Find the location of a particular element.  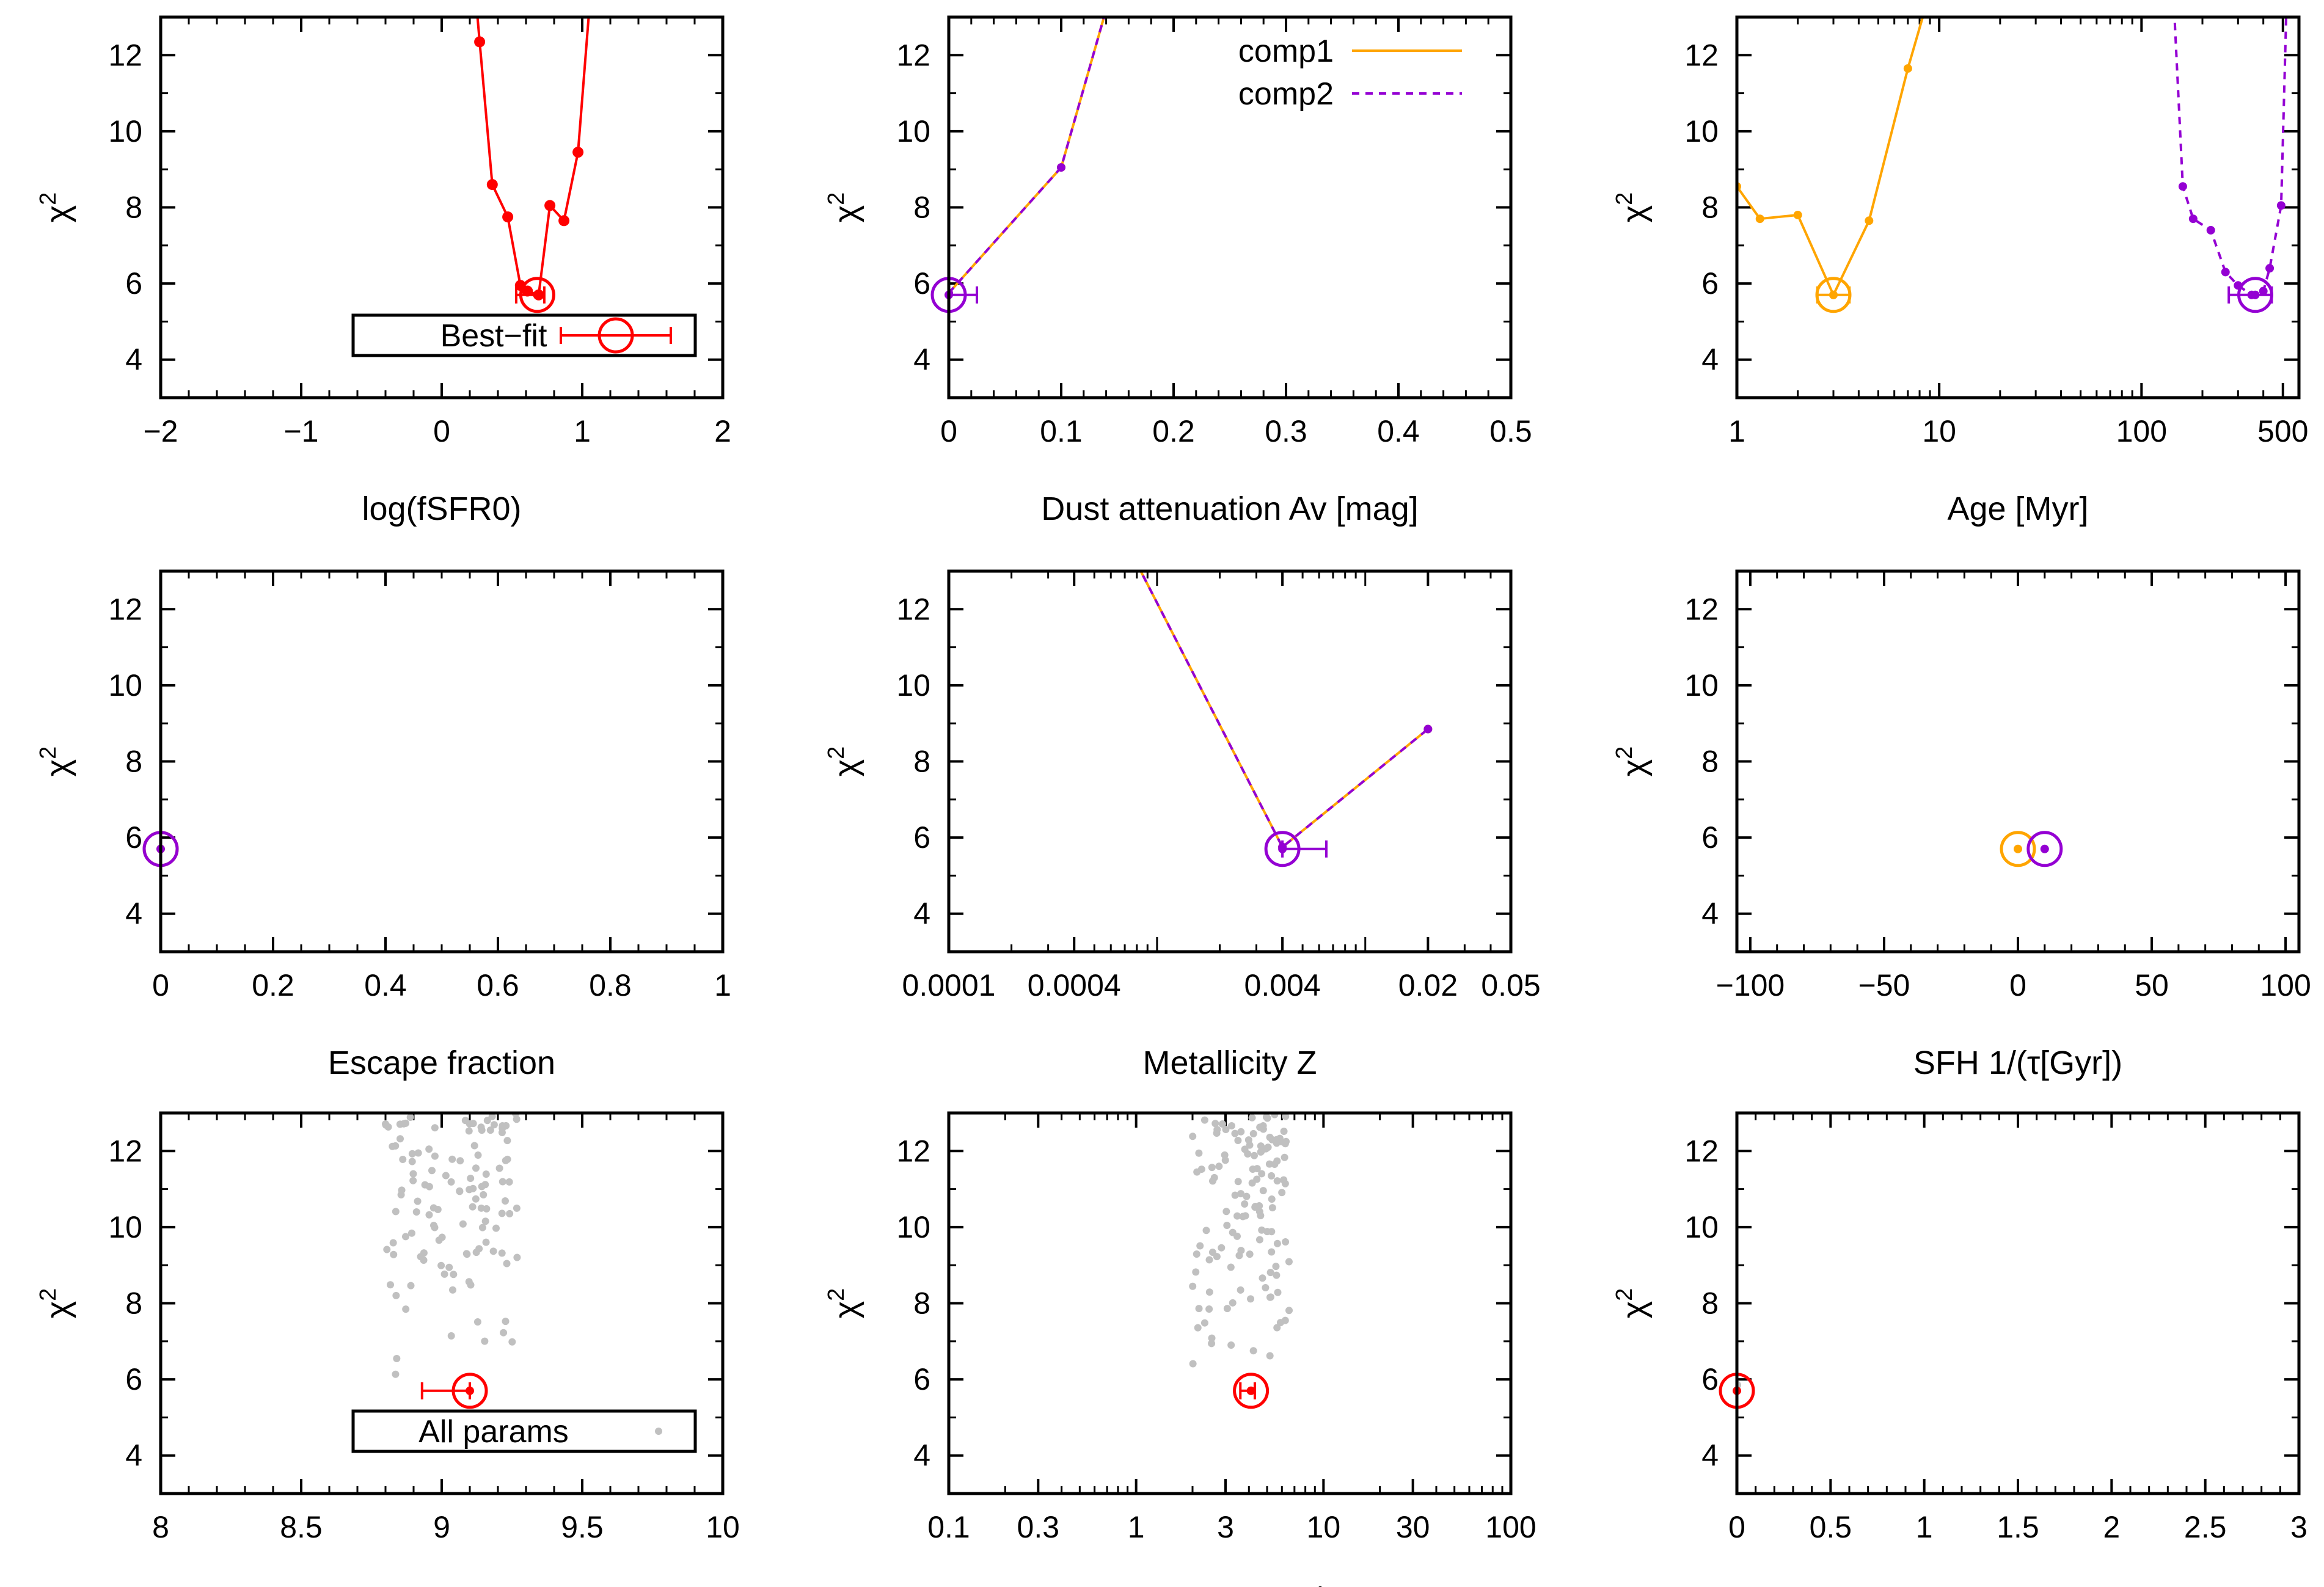

x-tick-label: 500 is located at coordinates (2282, 431).